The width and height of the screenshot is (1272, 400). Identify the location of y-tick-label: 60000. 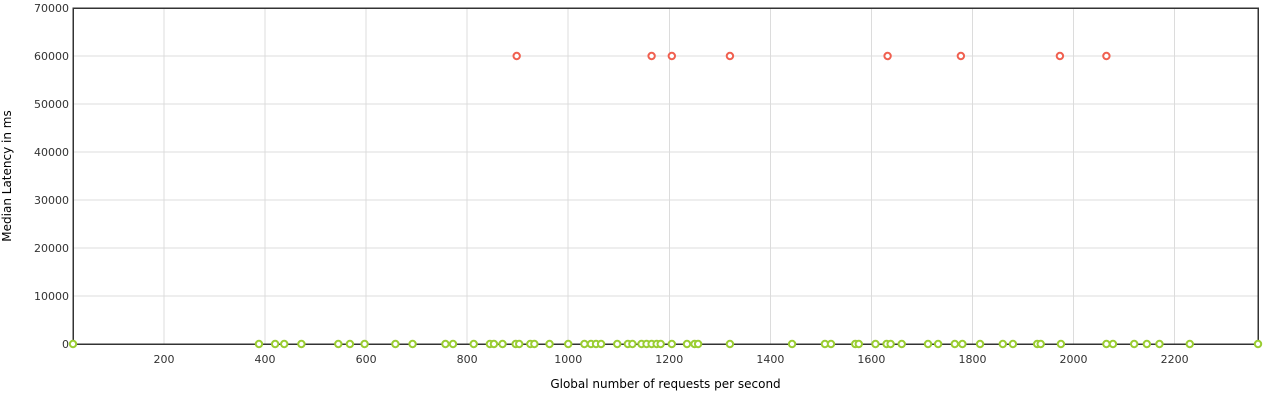
(51, 56).